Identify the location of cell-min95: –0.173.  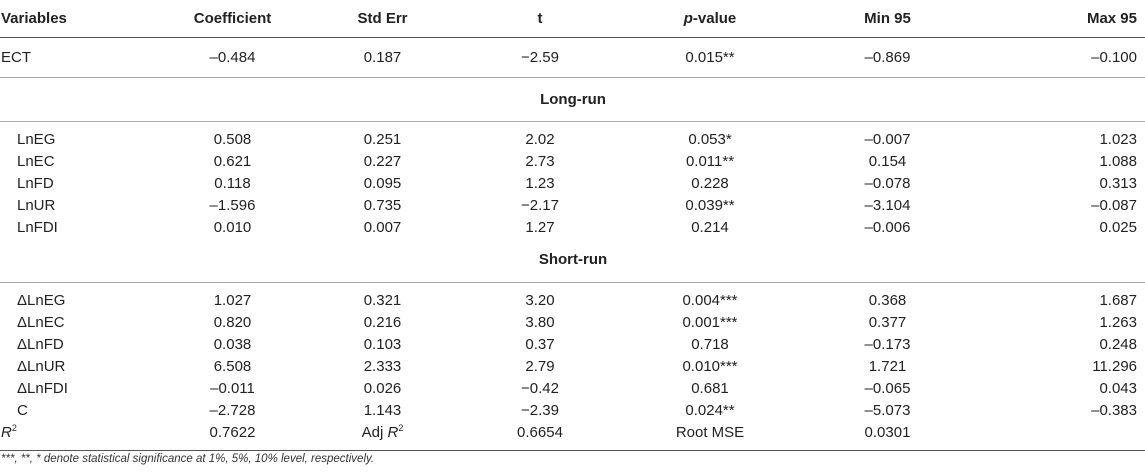
(887, 344).